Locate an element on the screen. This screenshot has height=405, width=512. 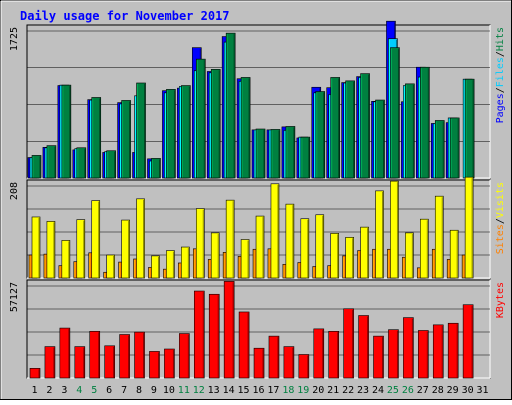
x-tick-label-day-12: 12 is located at coordinates (199, 390).